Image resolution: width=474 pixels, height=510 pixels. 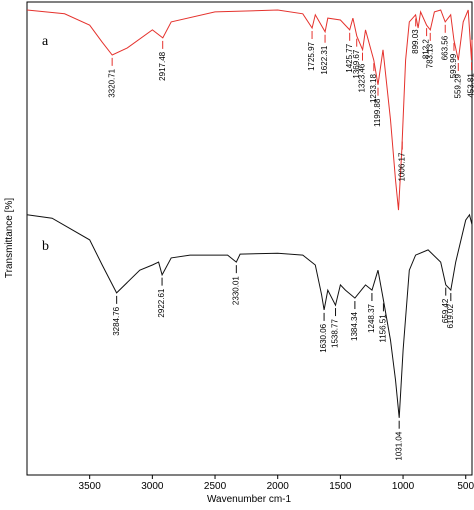 What do you see at coordinates (457, 85) in the screenshot?
I see `peak-label: 559.29` at bounding box center [457, 85].